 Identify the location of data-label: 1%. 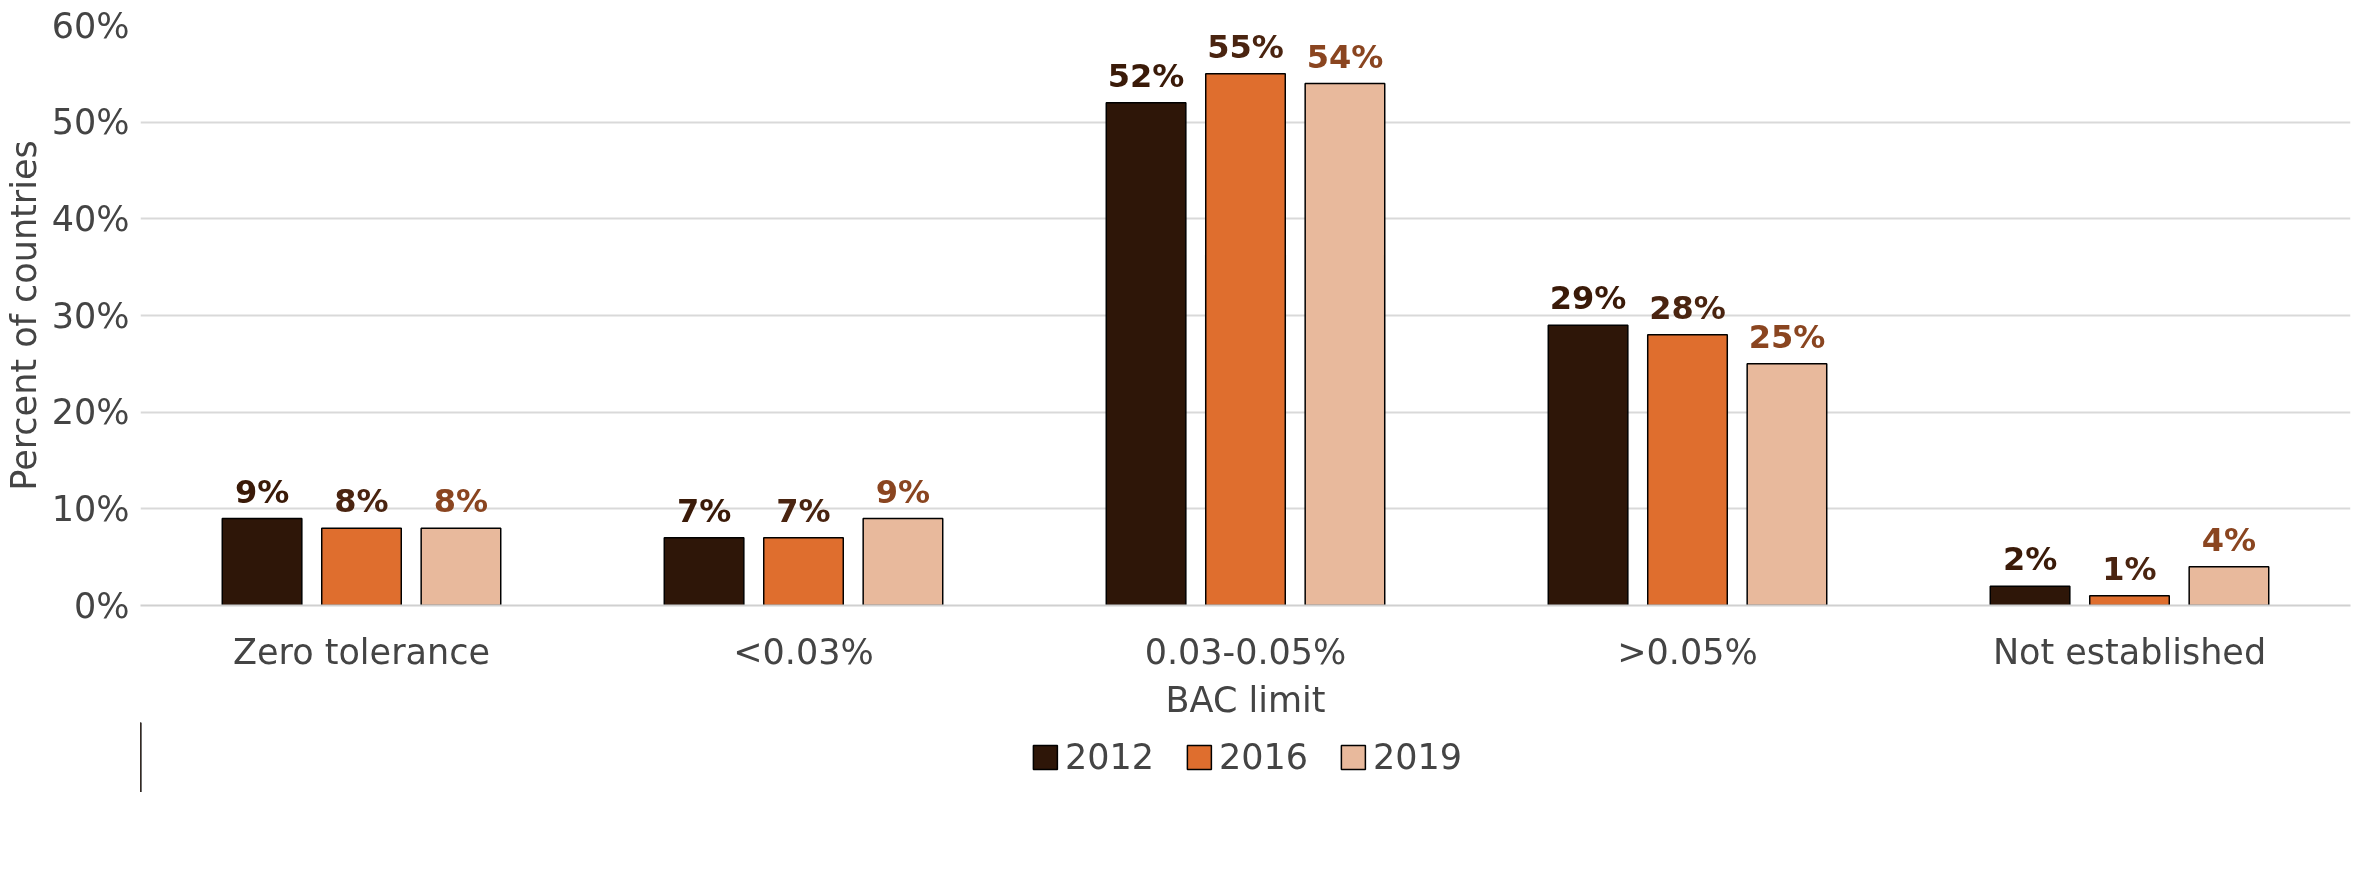
(2129, 568).